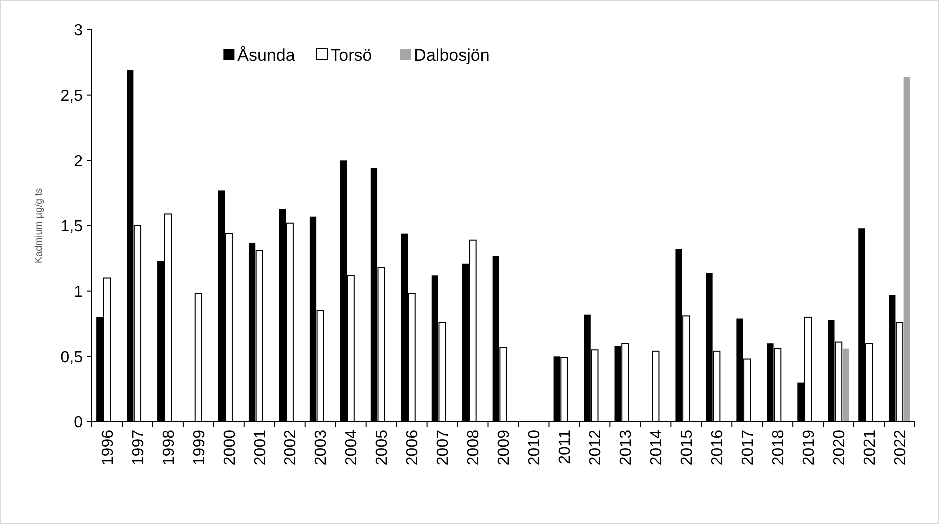 This screenshot has height=524, width=939. What do you see at coordinates (267, 55) in the screenshot?
I see `legend-label: Åsunda` at bounding box center [267, 55].